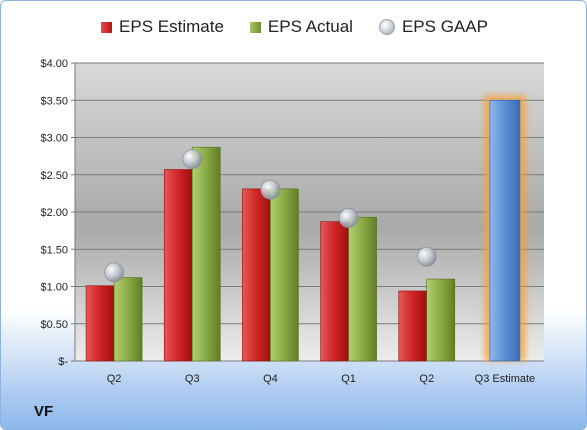  Describe the element at coordinates (444, 26) in the screenshot. I see `legend-label-eps-gaap: EPS GAAP` at that location.